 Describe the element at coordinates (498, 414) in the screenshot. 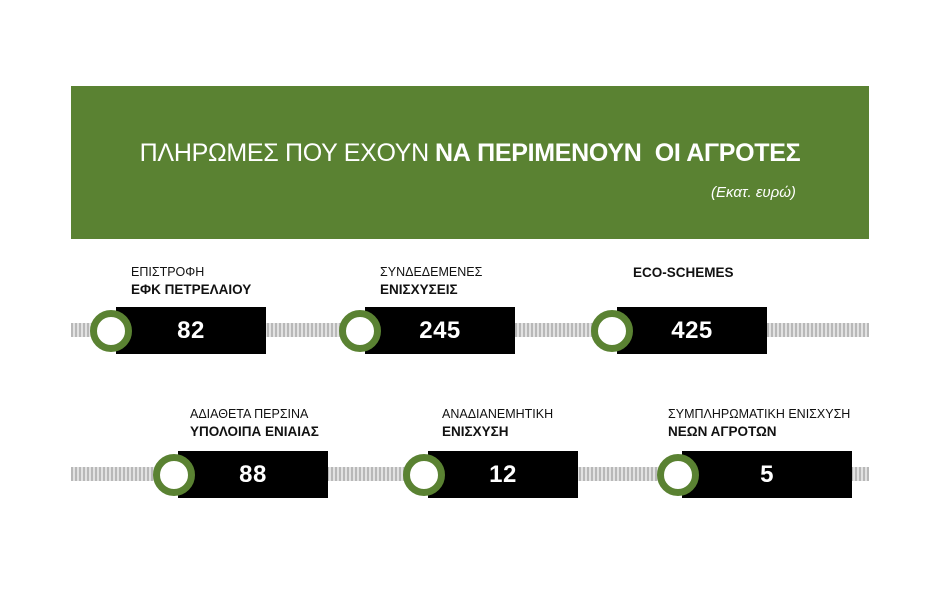

I see `item-label-line1: ΑΝΑΔΙΑΝΕΜΗΤΙΚΗ` at that location.